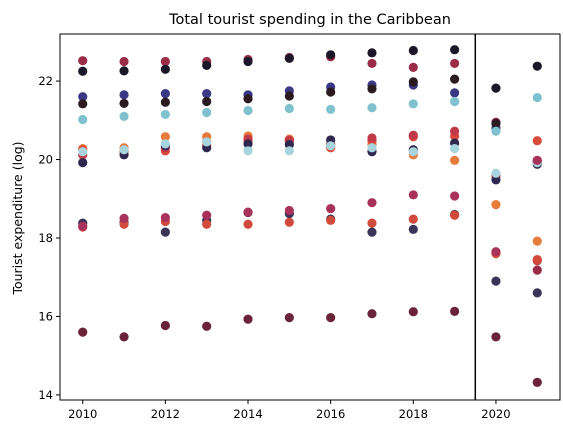  Describe the element at coordinates (413, 414) in the screenshot. I see `x-tick-label: 2018` at that location.